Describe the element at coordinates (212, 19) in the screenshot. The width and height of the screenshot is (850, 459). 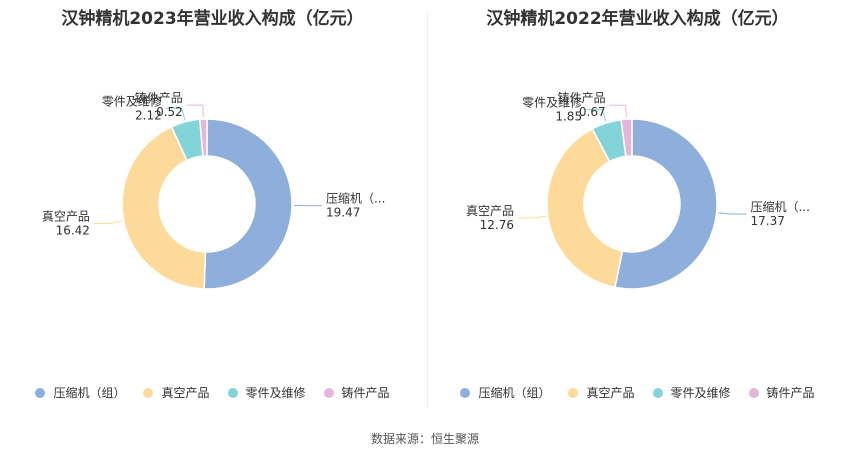
I see `chart-title: 汉钟精机2023年营业收入构成（亿元）` at that location.